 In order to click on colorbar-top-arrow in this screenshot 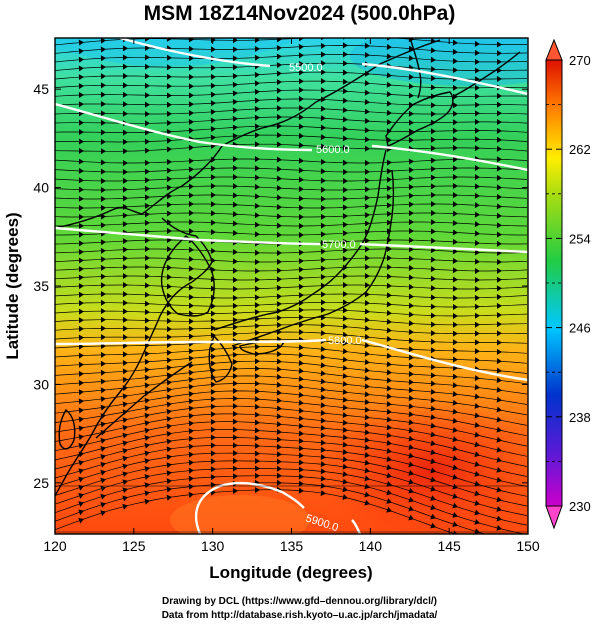, I will do `click(554, 49)`.